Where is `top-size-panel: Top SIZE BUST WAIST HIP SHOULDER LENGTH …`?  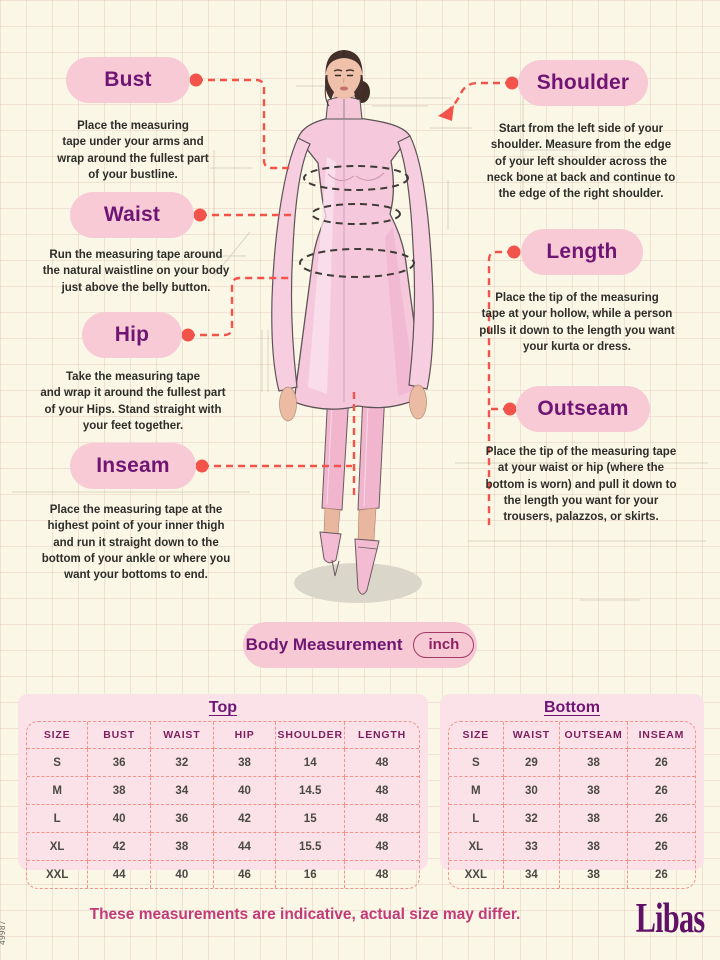 top-size-panel: Top SIZE BUST WAIST HIP SHOULDER LENGTH … is located at coordinates (223, 791).